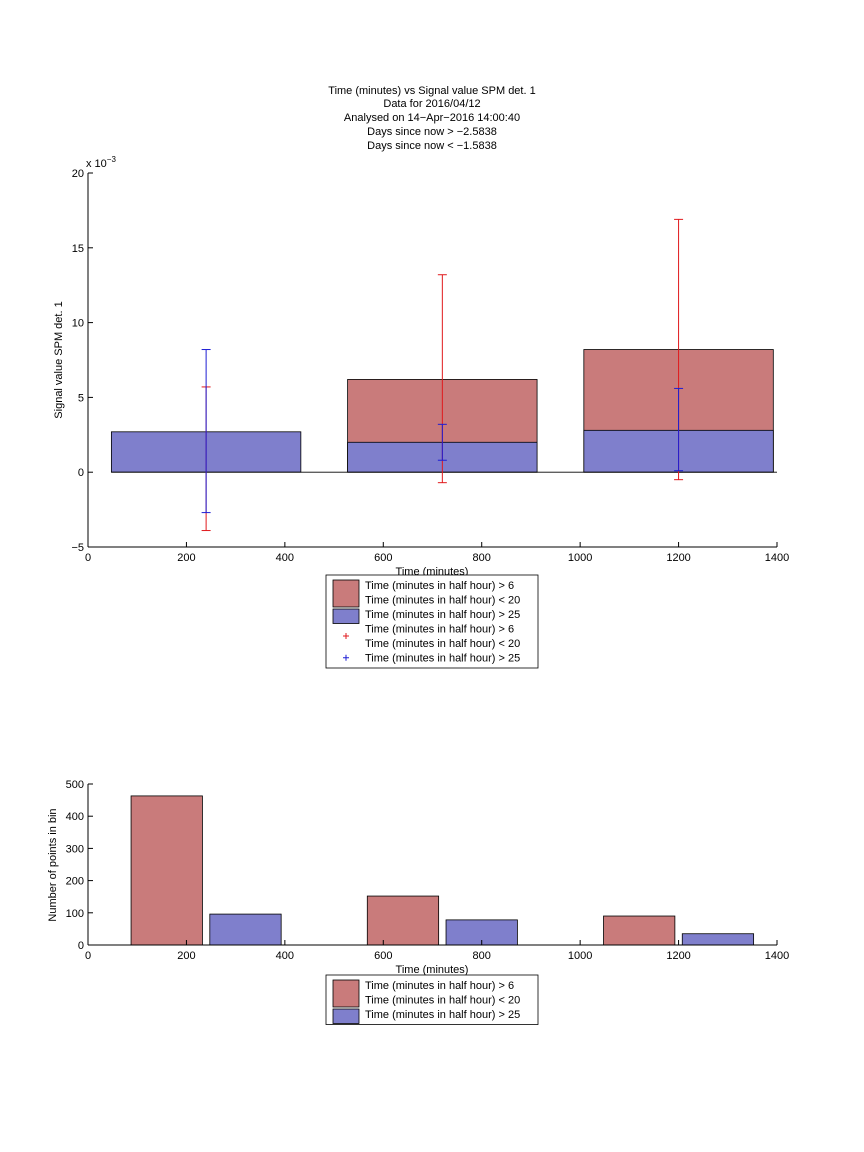  I want to click on y-axis-label: Number of points in bin, so click(53, 864).